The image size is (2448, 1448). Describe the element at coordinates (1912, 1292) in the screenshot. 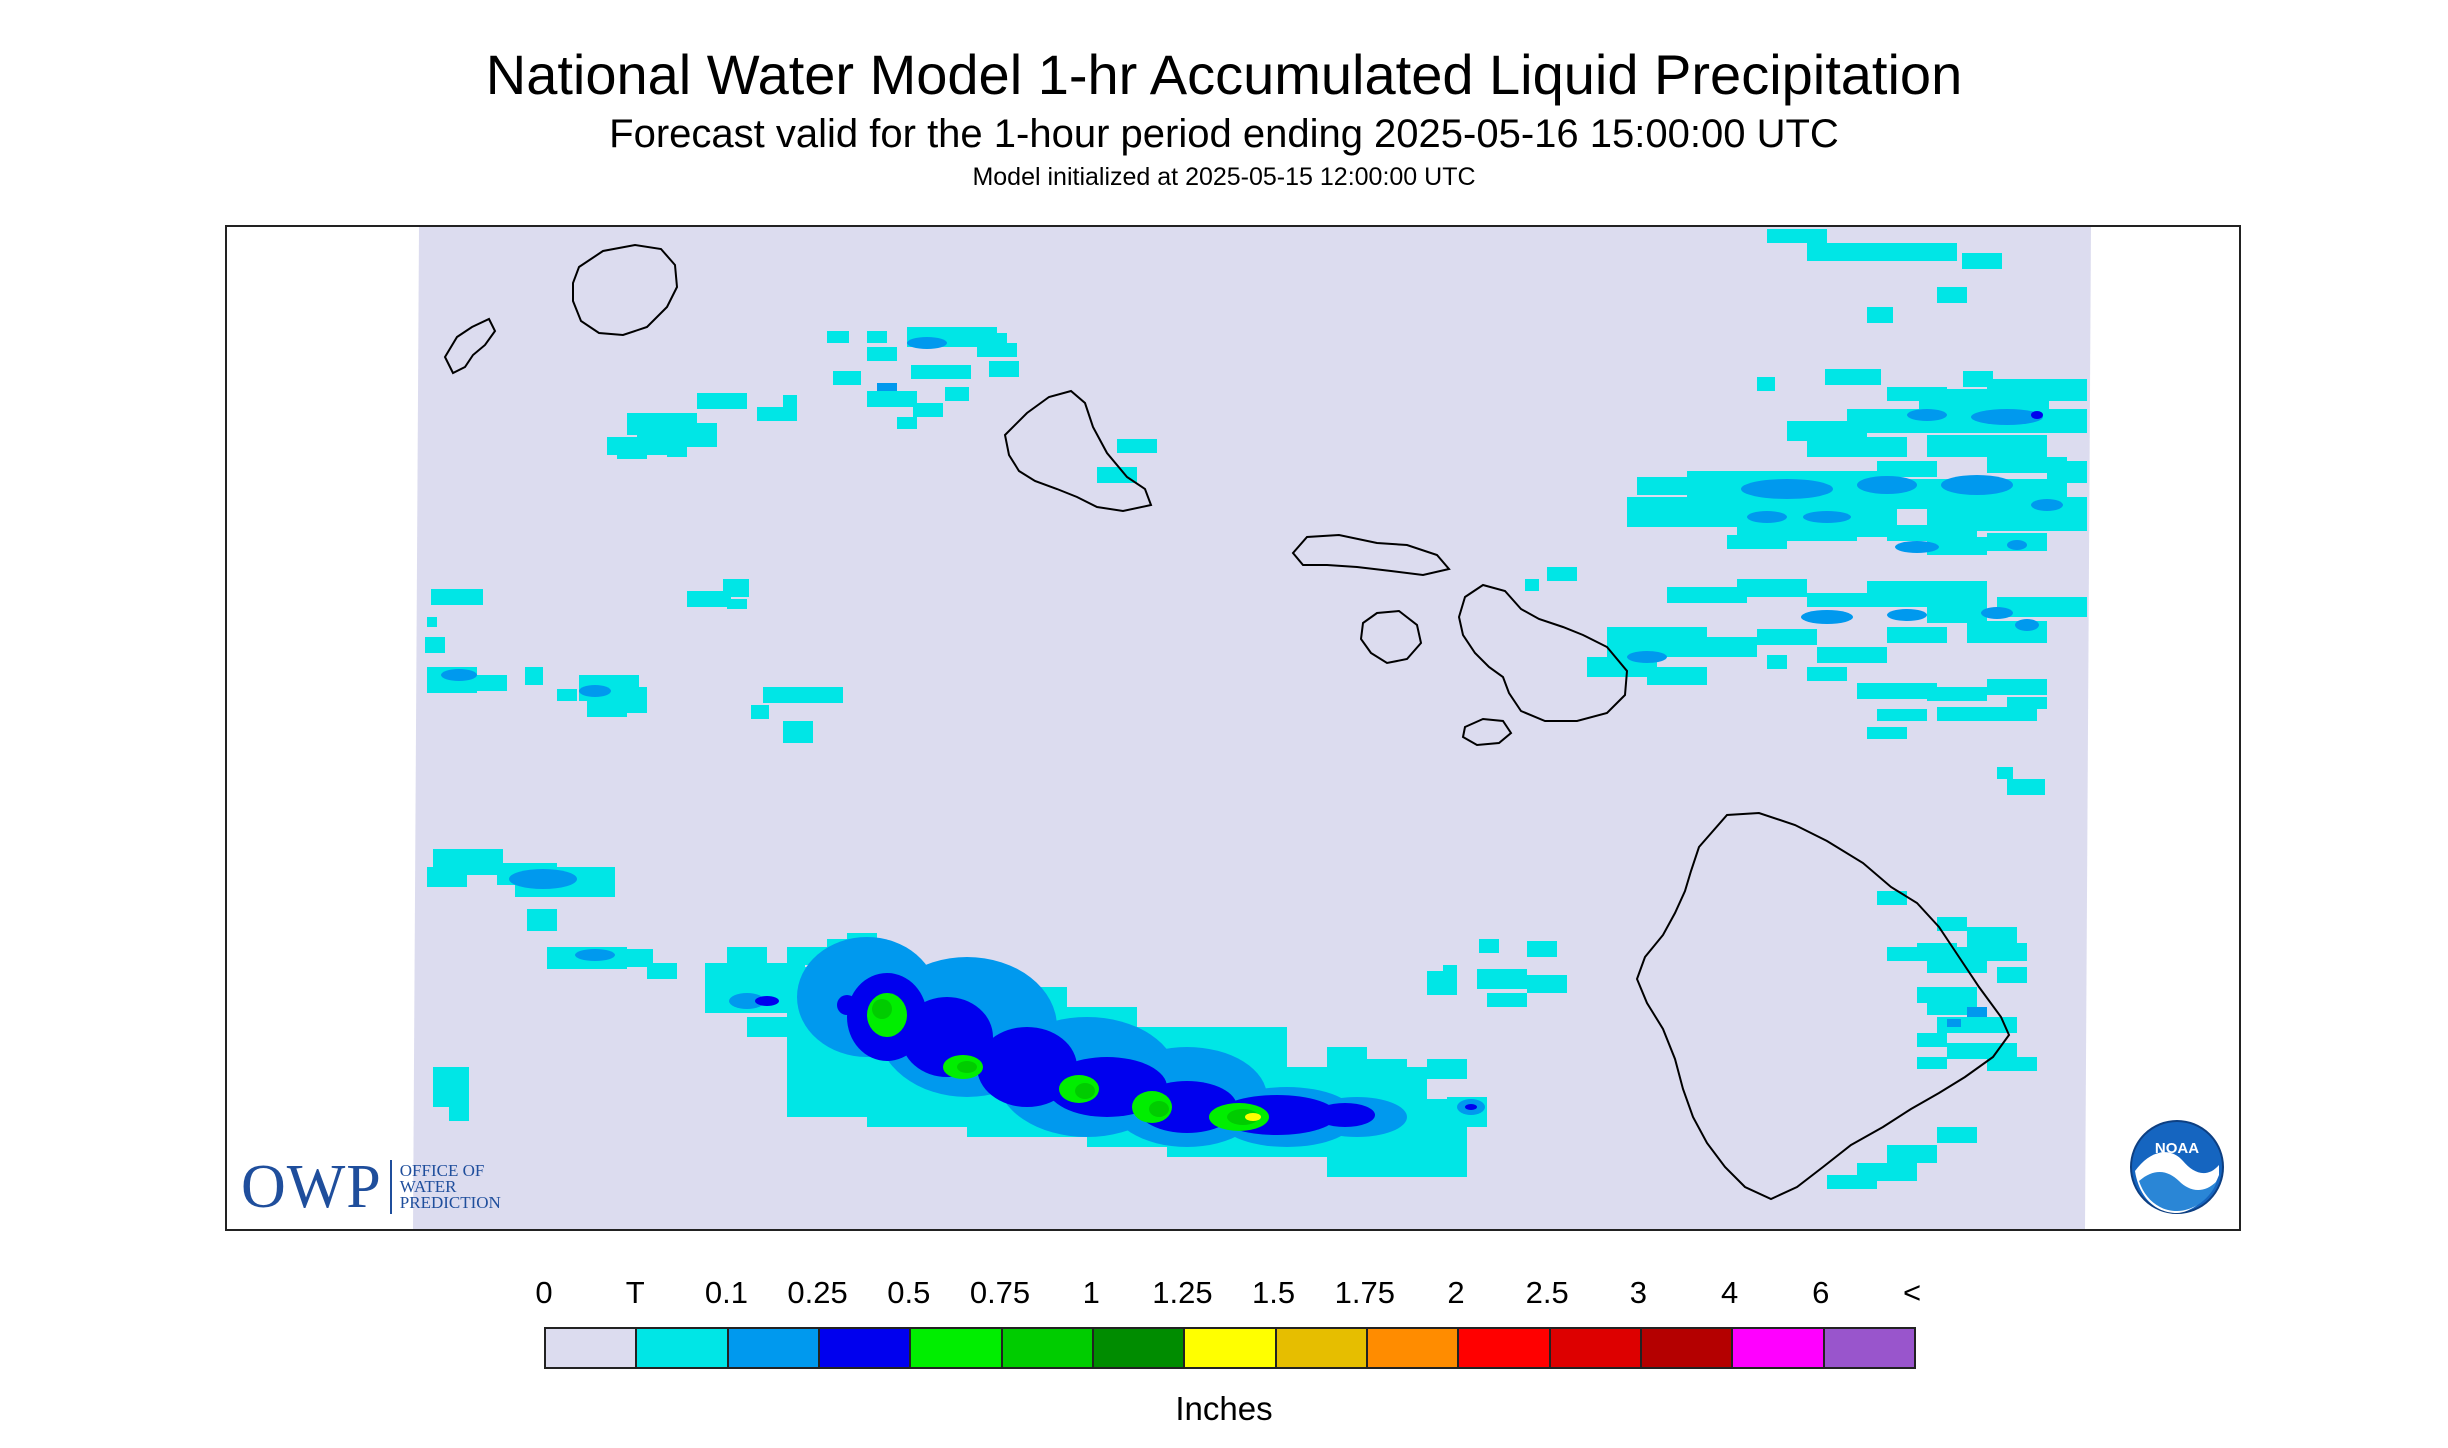

I see `legend-tick-label: <` at that location.